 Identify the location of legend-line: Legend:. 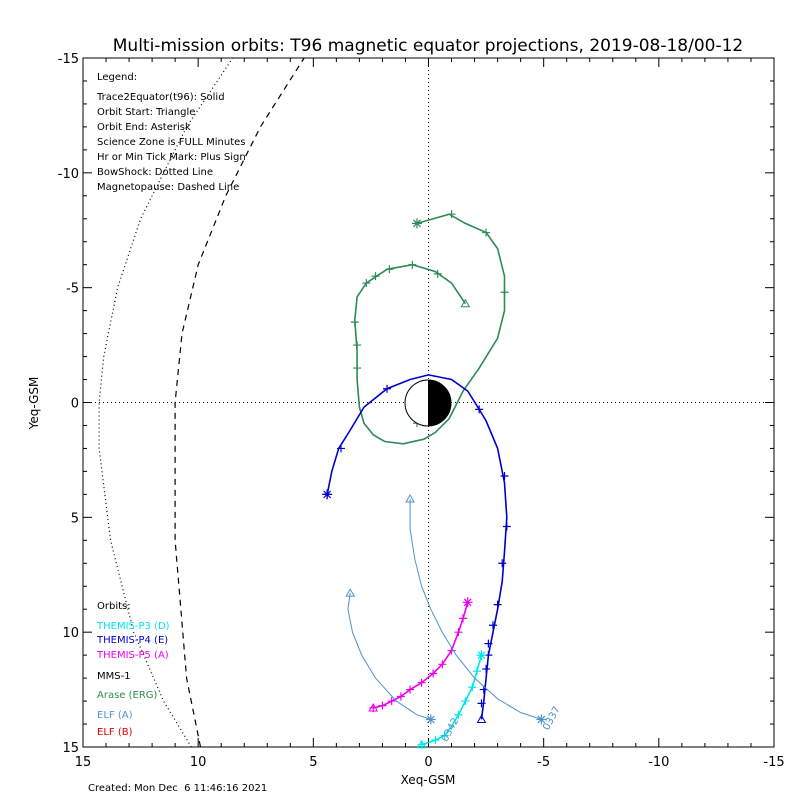
(117, 77).